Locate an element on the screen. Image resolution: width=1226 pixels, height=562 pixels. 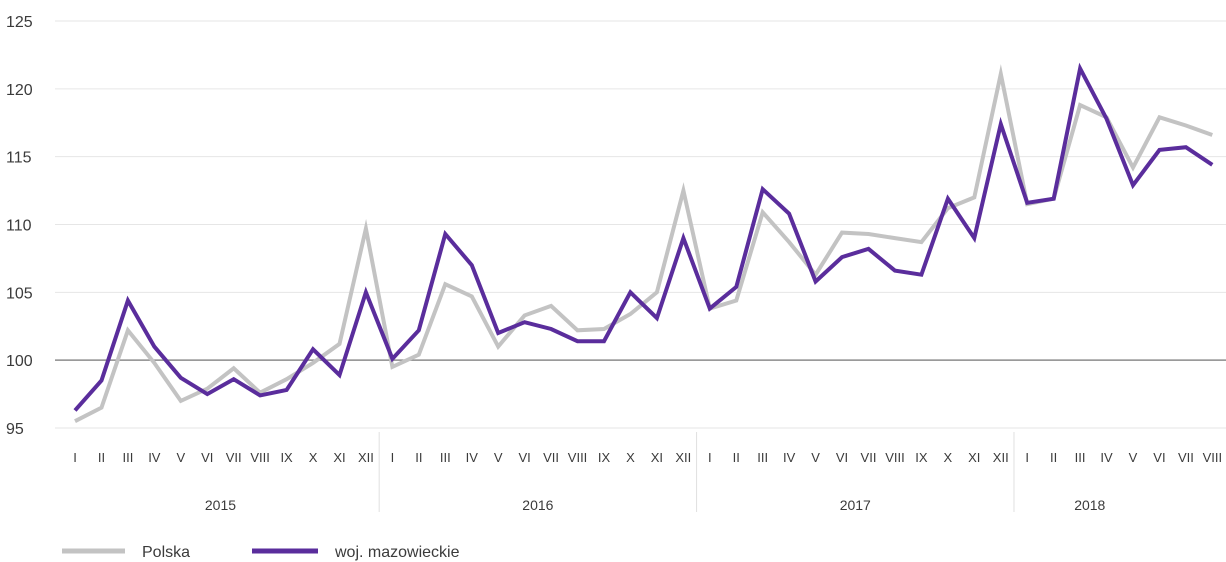
y-tick-label: 100 is located at coordinates (19, 361).